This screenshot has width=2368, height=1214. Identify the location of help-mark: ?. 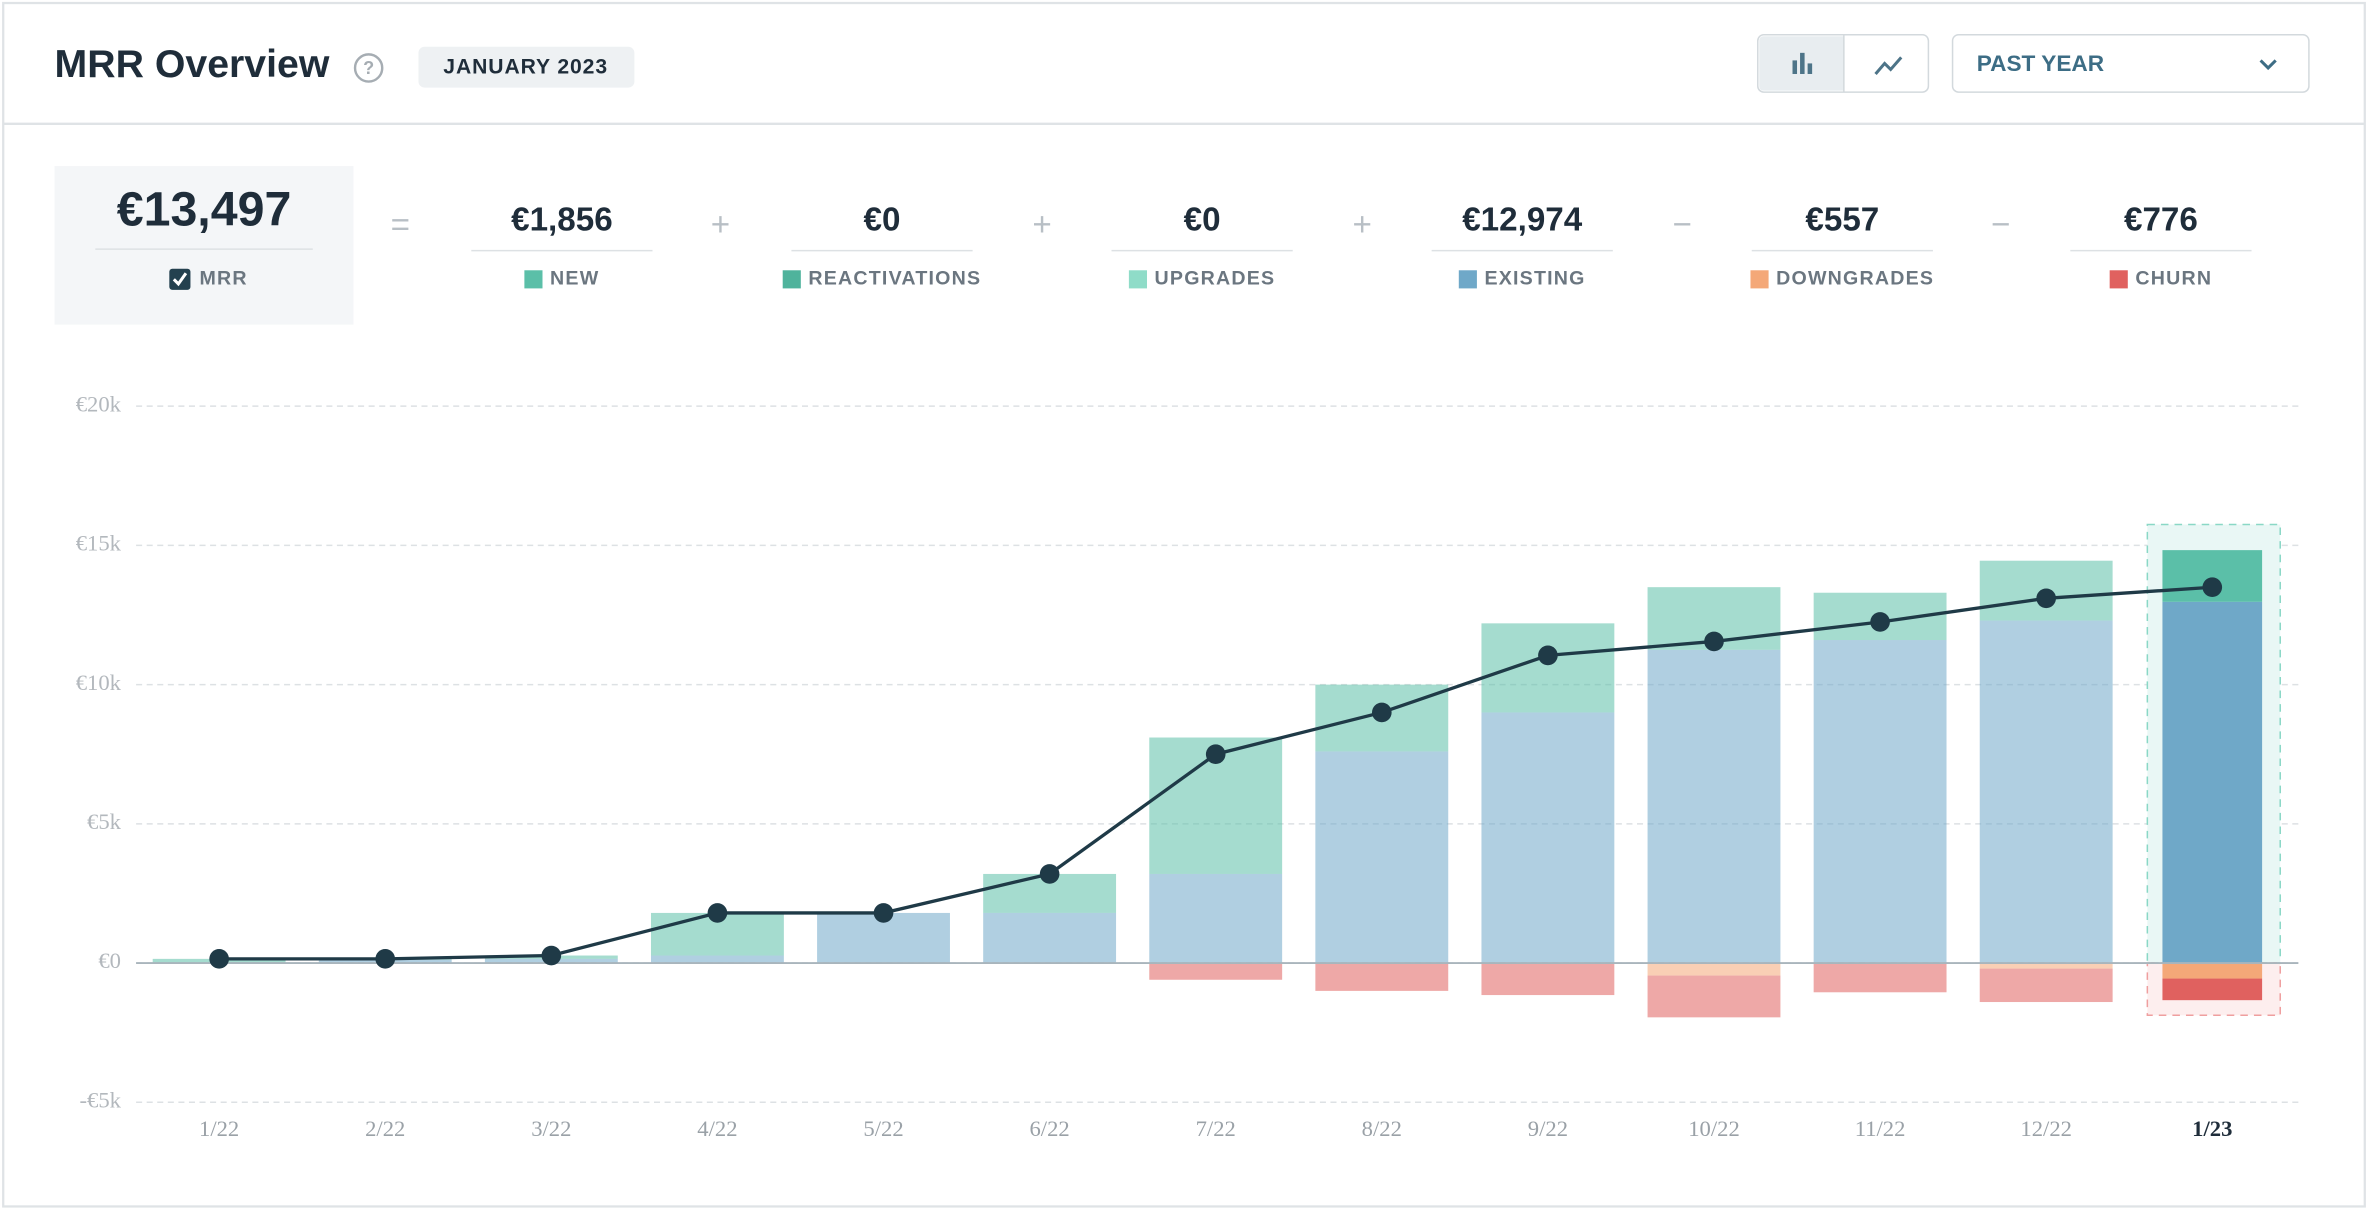
(368, 68).